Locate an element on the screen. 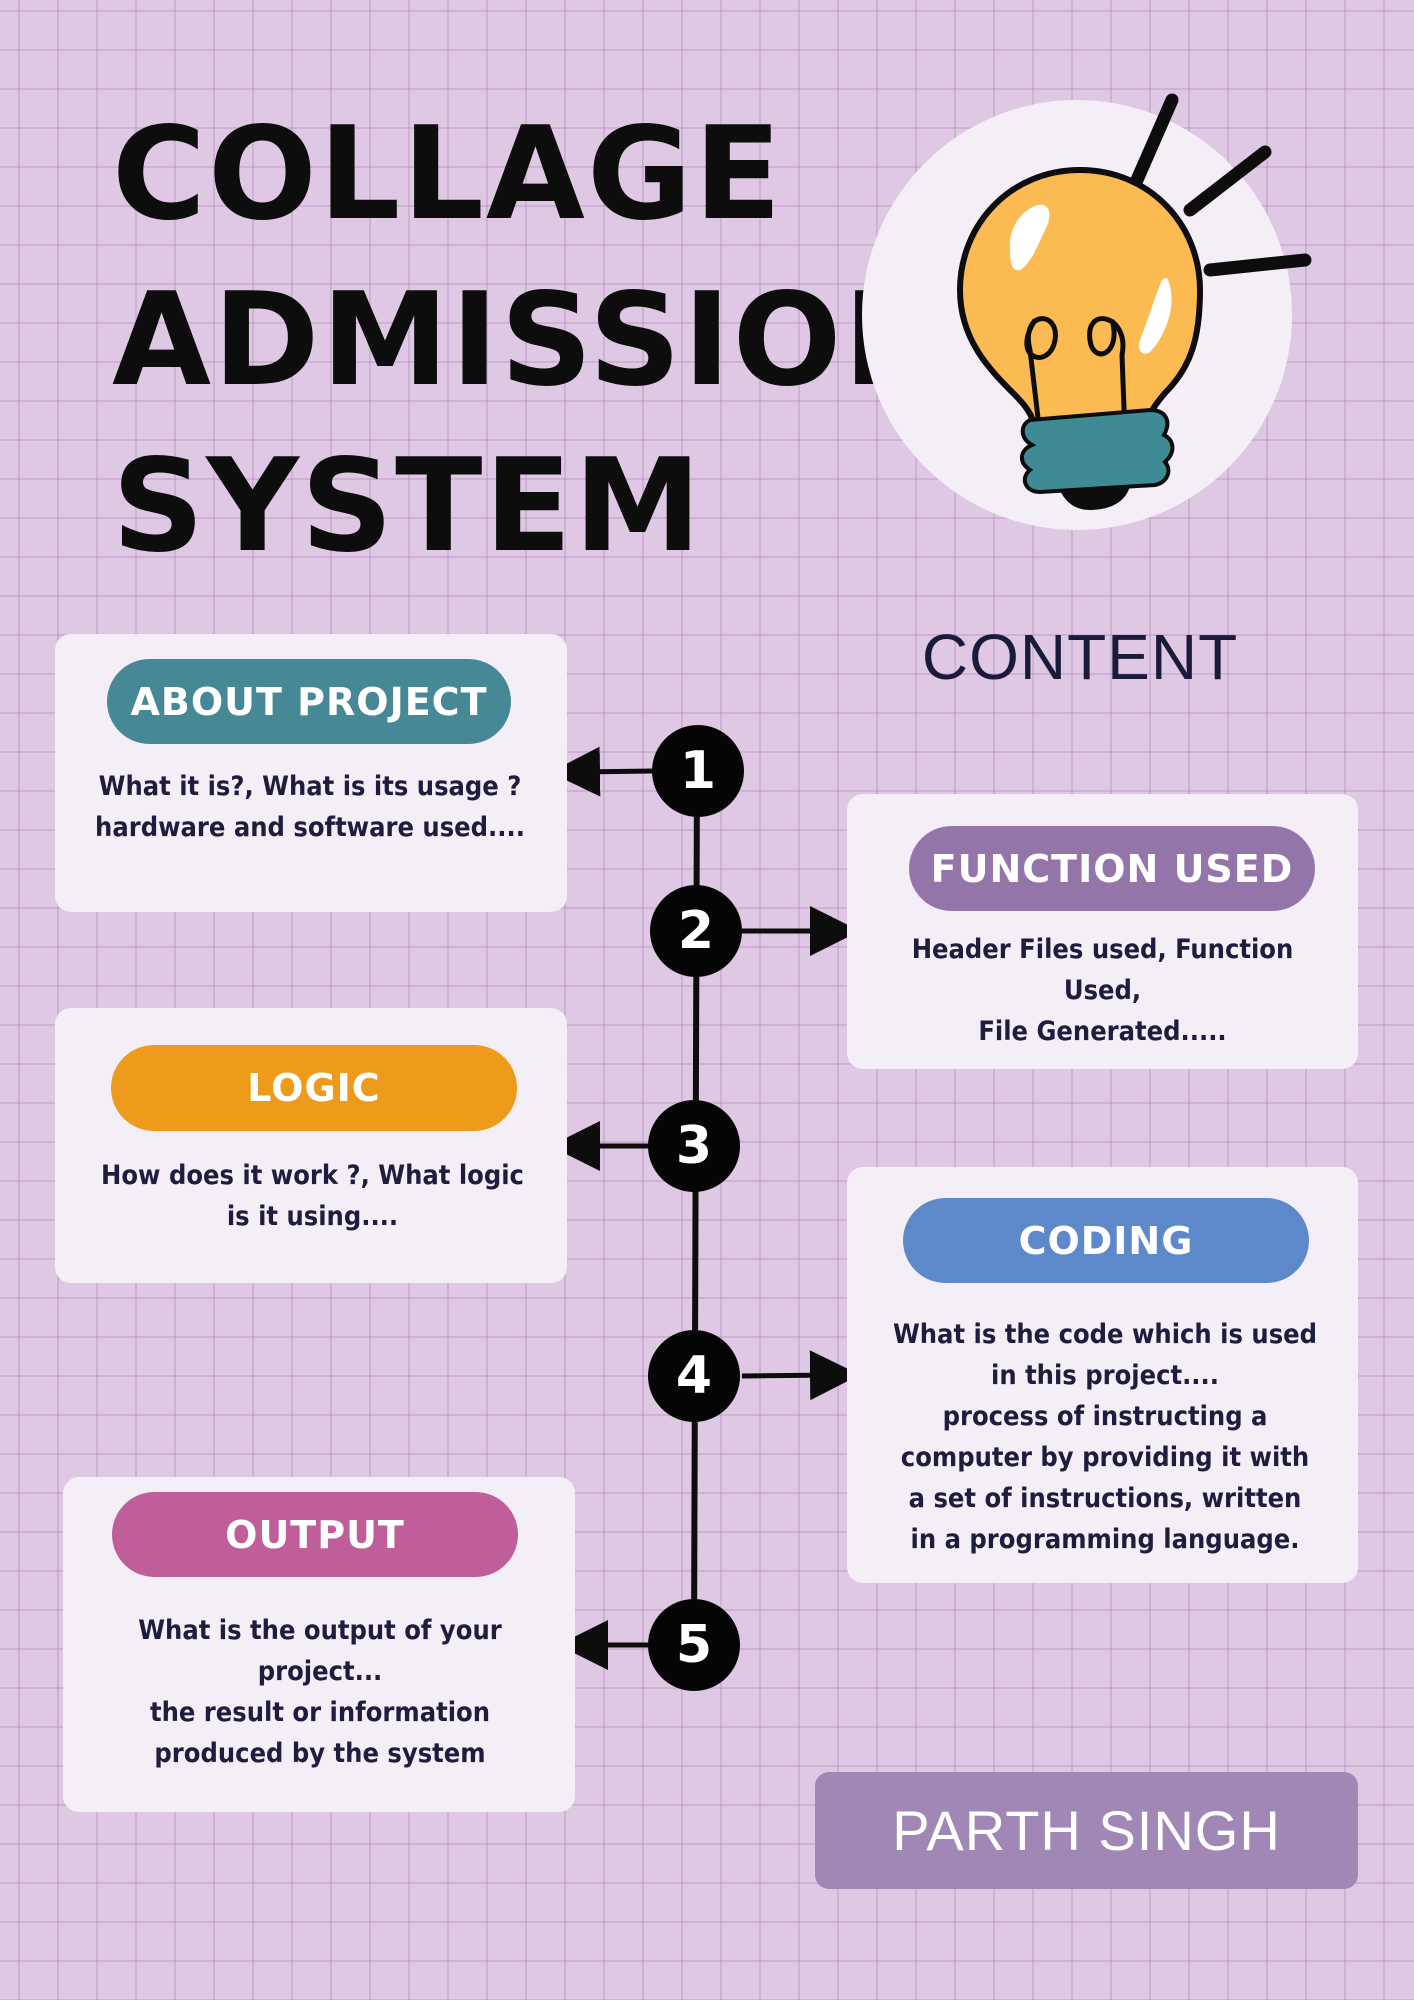 The width and height of the screenshot is (1414, 2000). content-heading: CONTENT is located at coordinates (1080, 657).